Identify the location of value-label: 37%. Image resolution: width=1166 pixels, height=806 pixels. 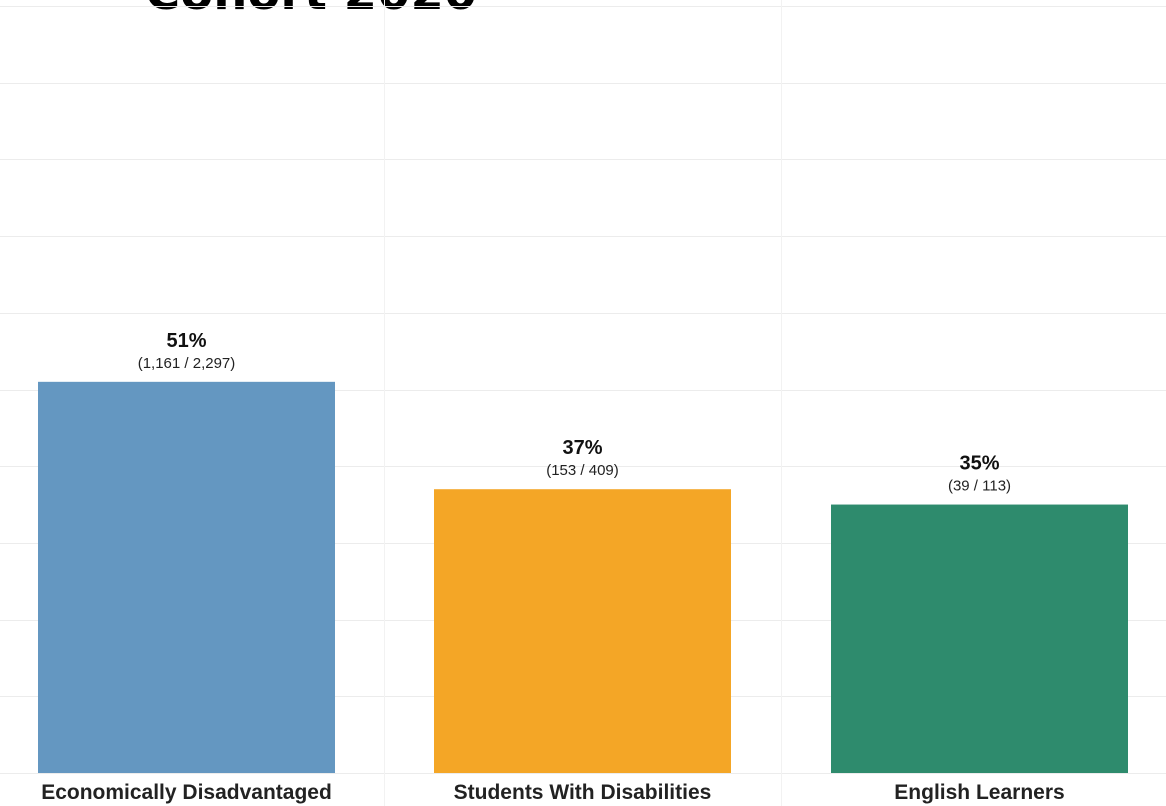
(582, 448).